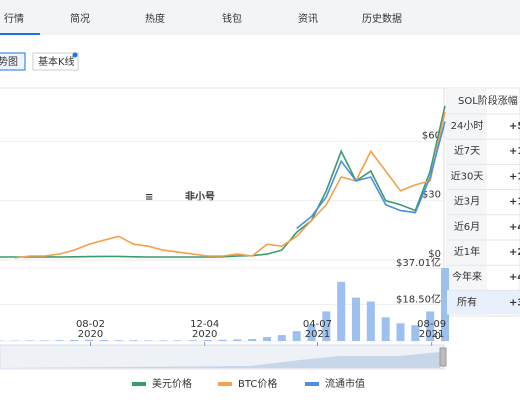 The image size is (520, 404). What do you see at coordinates (9, 61) in the screenshot?
I see `button-label: 势图` at bounding box center [9, 61].